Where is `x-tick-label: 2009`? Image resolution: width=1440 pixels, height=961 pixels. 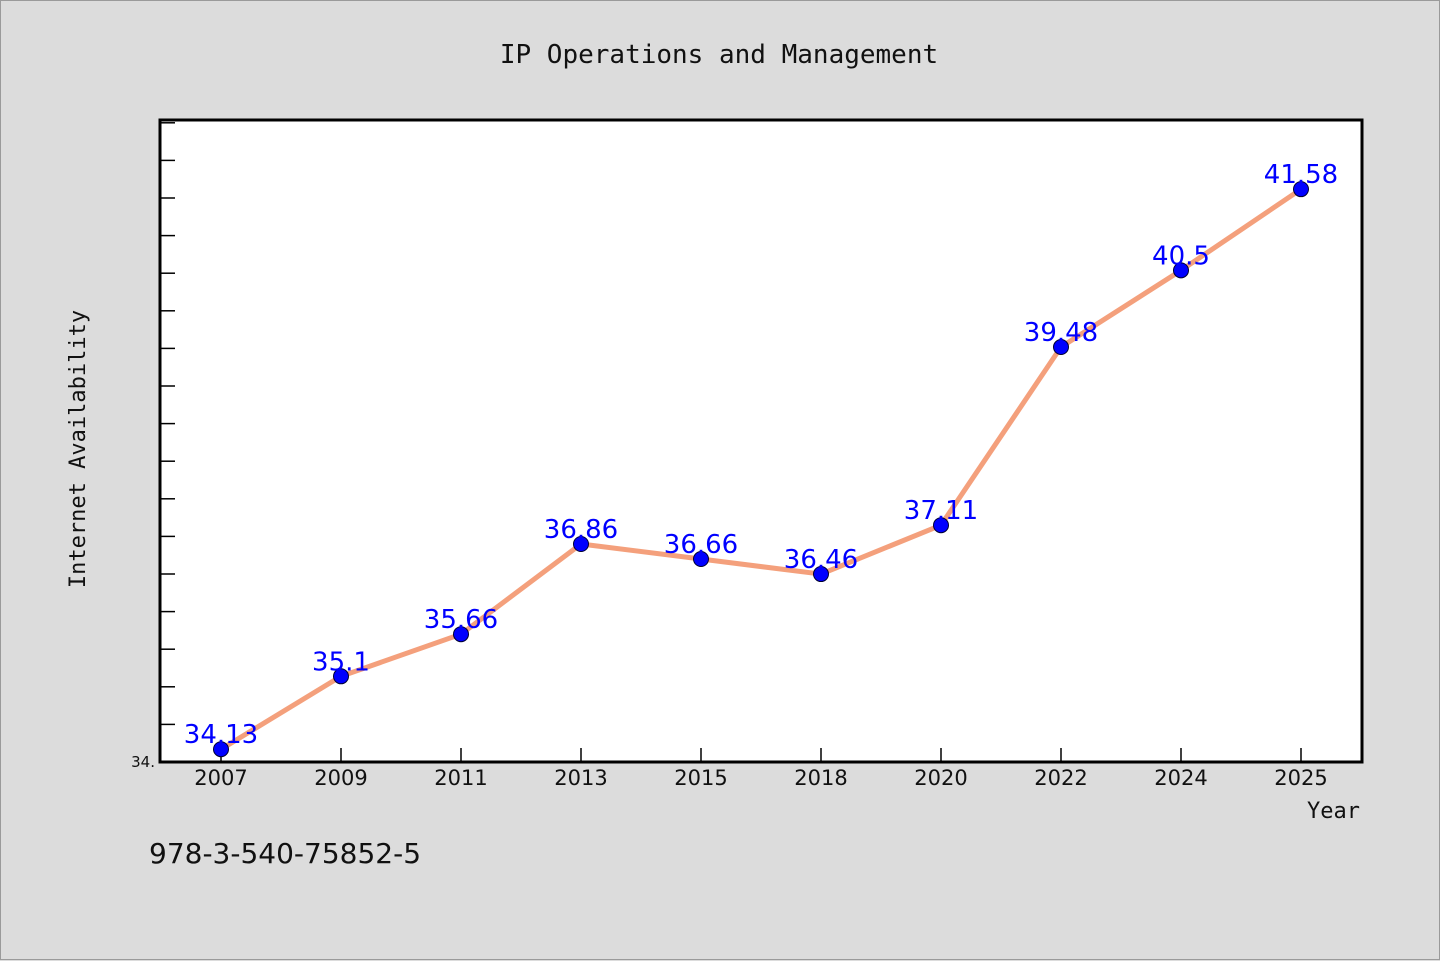
x-tick-label: 2009 is located at coordinates (340, 778).